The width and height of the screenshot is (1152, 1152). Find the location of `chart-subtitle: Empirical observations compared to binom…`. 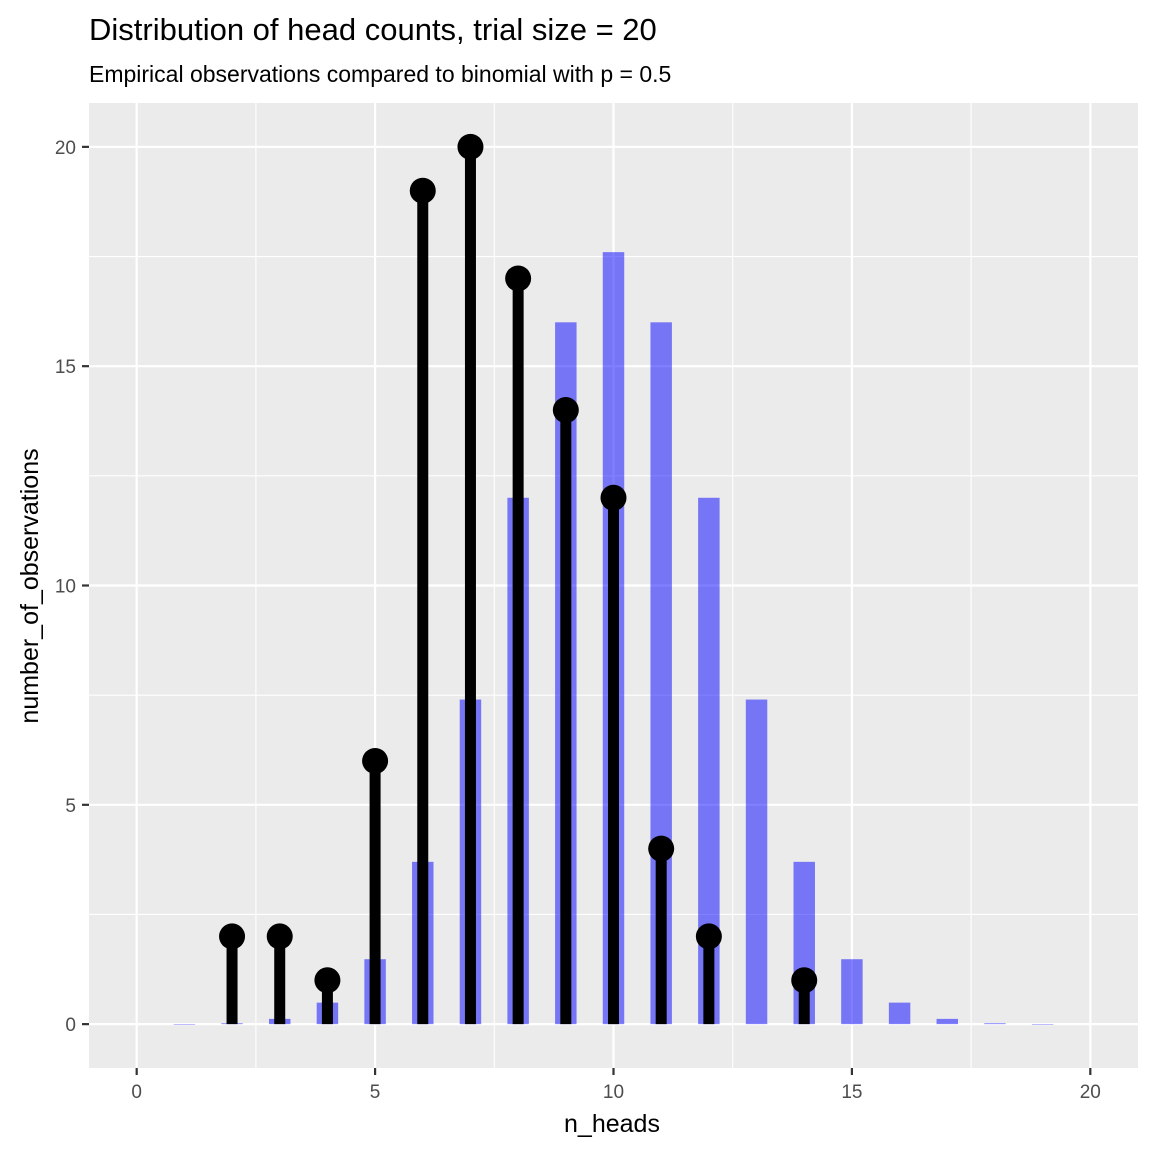

chart-subtitle: Empirical observations compared to binom… is located at coordinates (380, 74).